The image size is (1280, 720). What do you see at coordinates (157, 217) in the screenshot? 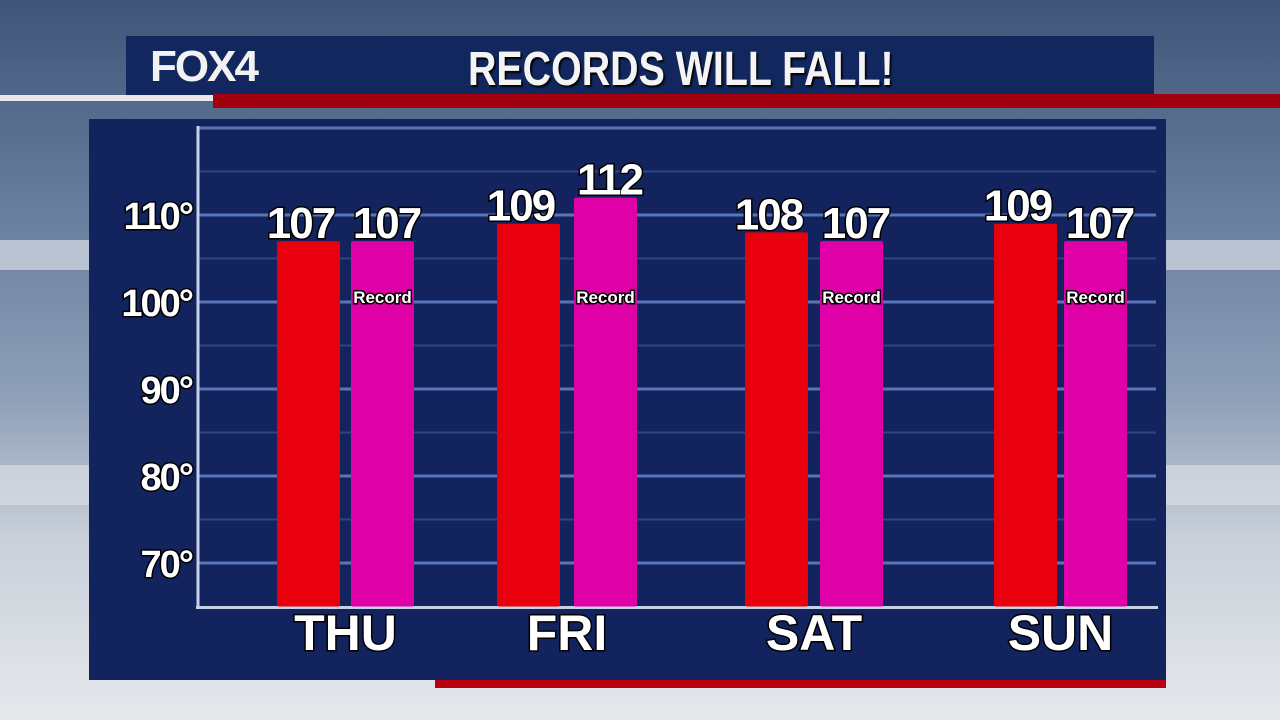
I see `y-tick-label: 110°` at bounding box center [157, 217].